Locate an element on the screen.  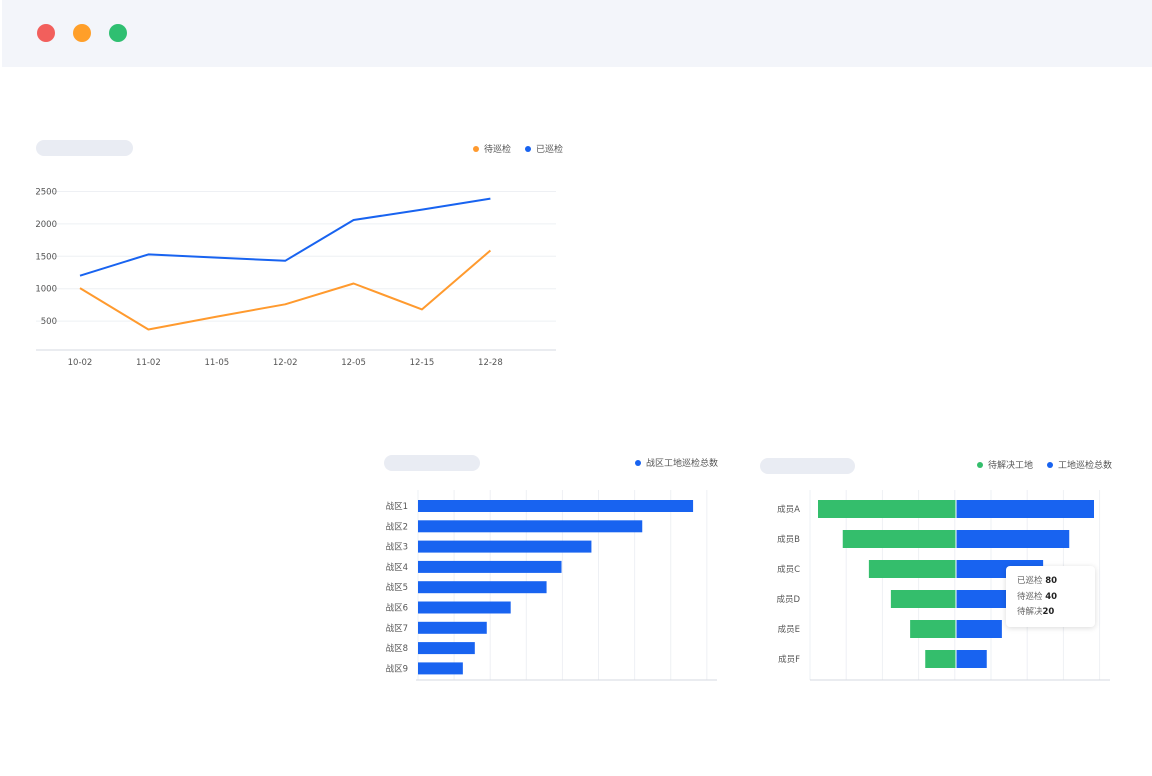
y-category-label: 战区4 is located at coordinates (397, 567).